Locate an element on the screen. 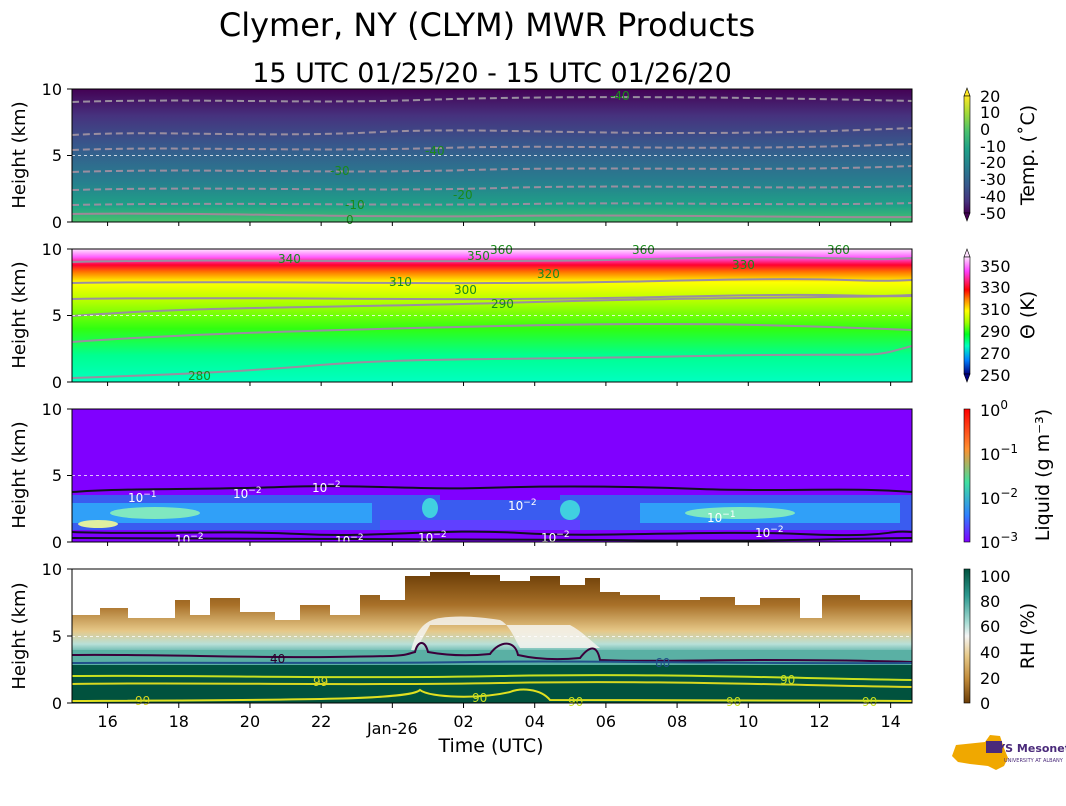  rh-ylabel: Height (km) is located at coordinates (19, 635).